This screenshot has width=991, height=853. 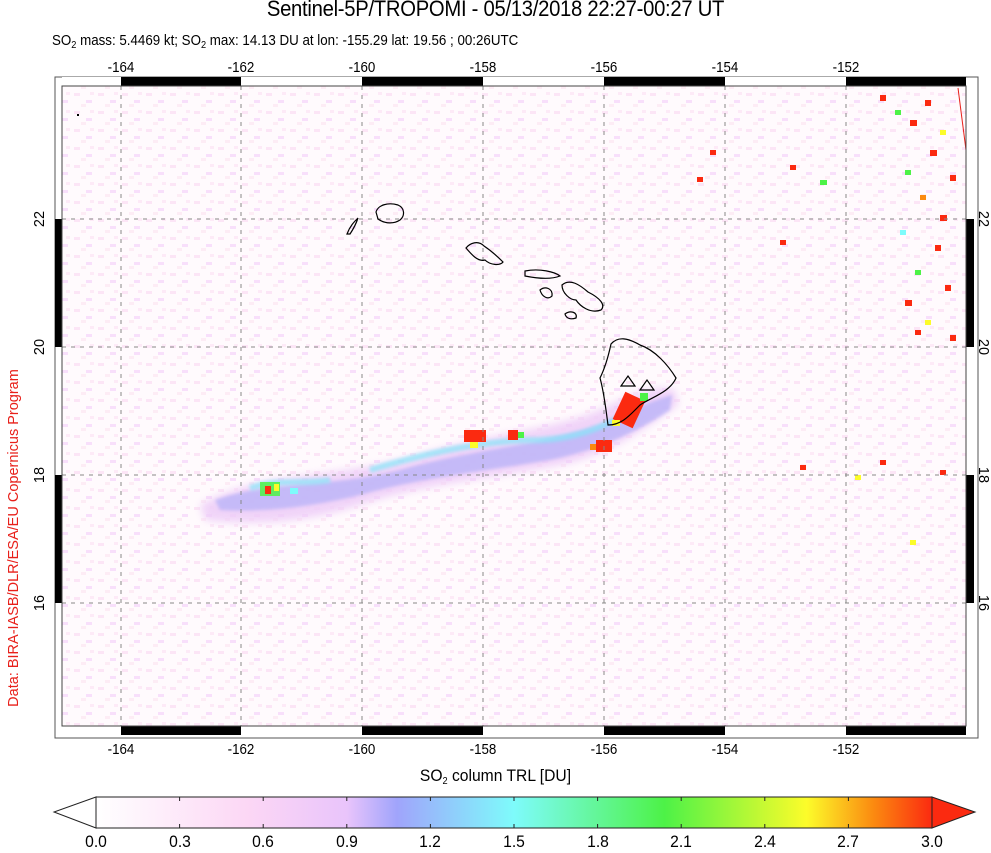 What do you see at coordinates (495, 776) in the screenshot?
I see `colorbar-title: SO2 column TRL [DU]` at bounding box center [495, 776].